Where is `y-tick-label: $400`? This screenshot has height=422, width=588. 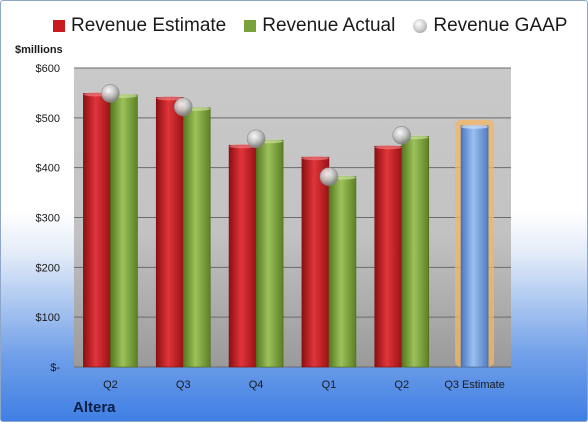 y-tick-label: $400 is located at coordinates (48, 169).